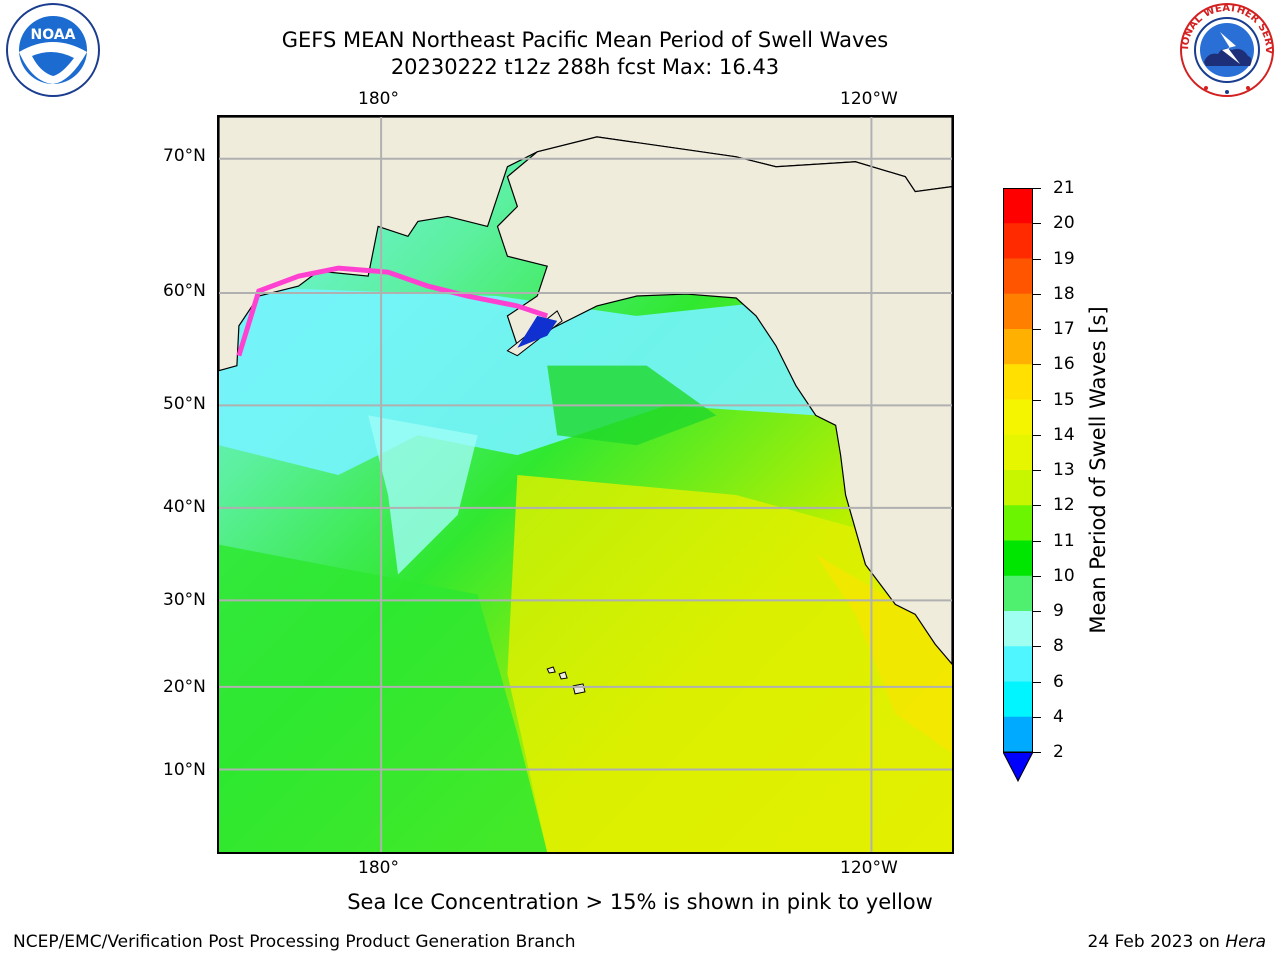 This screenshot has height=960, width=1280. Describe the element at coordinates (184, 404) in the screenshot. I see `lat-label-50n: 50°N` at that location.